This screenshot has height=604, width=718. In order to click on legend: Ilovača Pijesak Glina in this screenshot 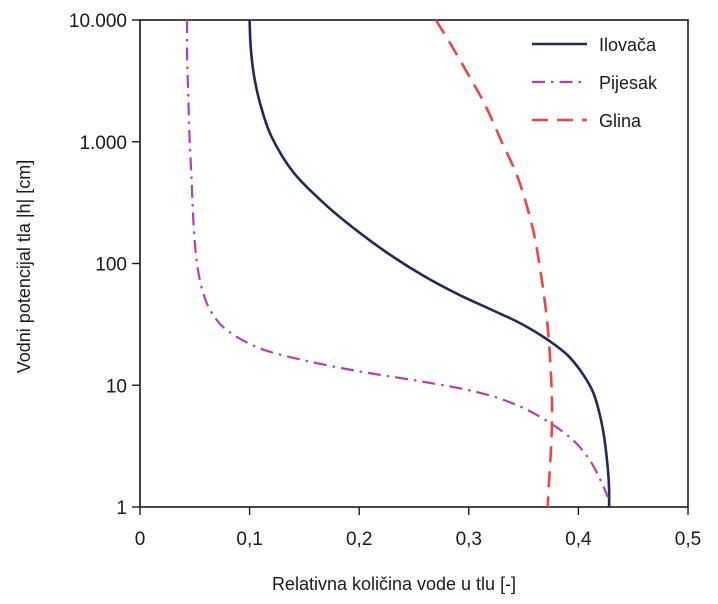, I will do `click(595, 83)`.